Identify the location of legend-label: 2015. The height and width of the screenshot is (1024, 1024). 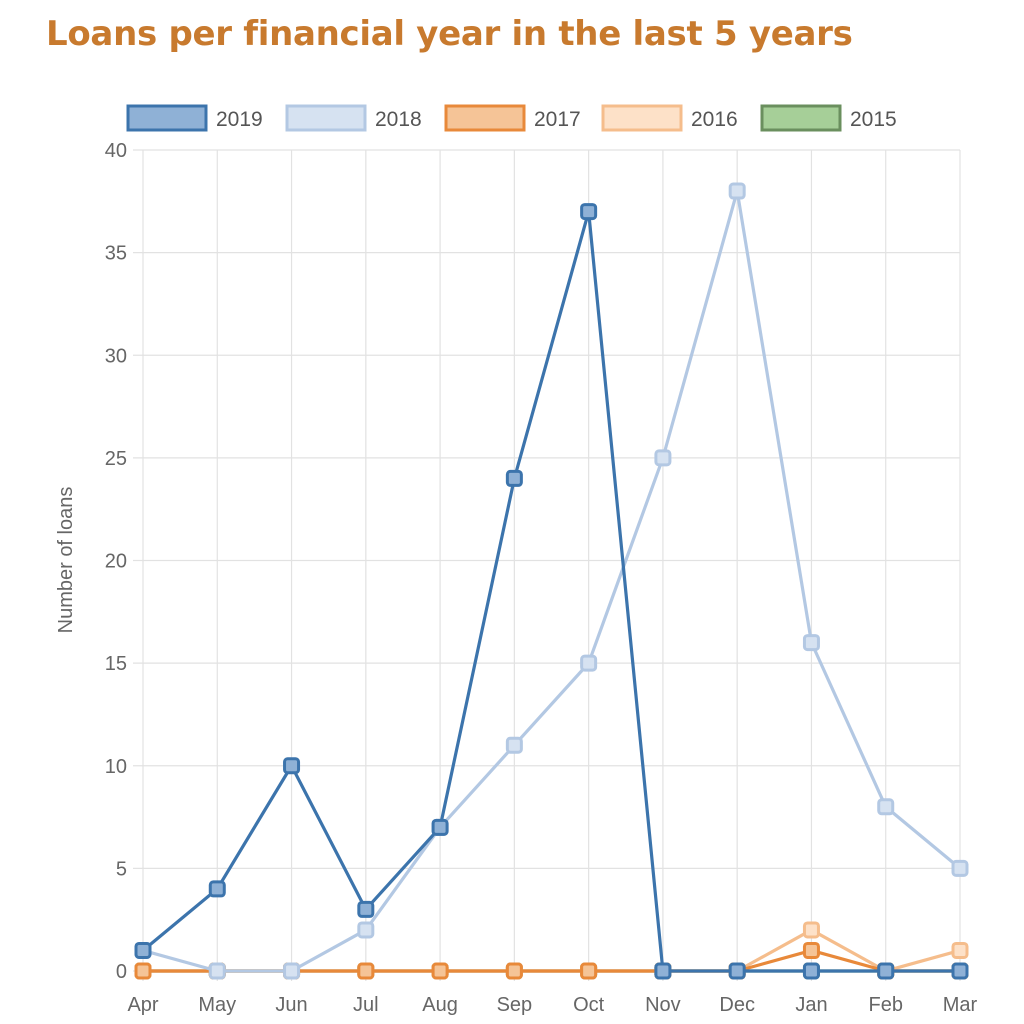
(873, 119).